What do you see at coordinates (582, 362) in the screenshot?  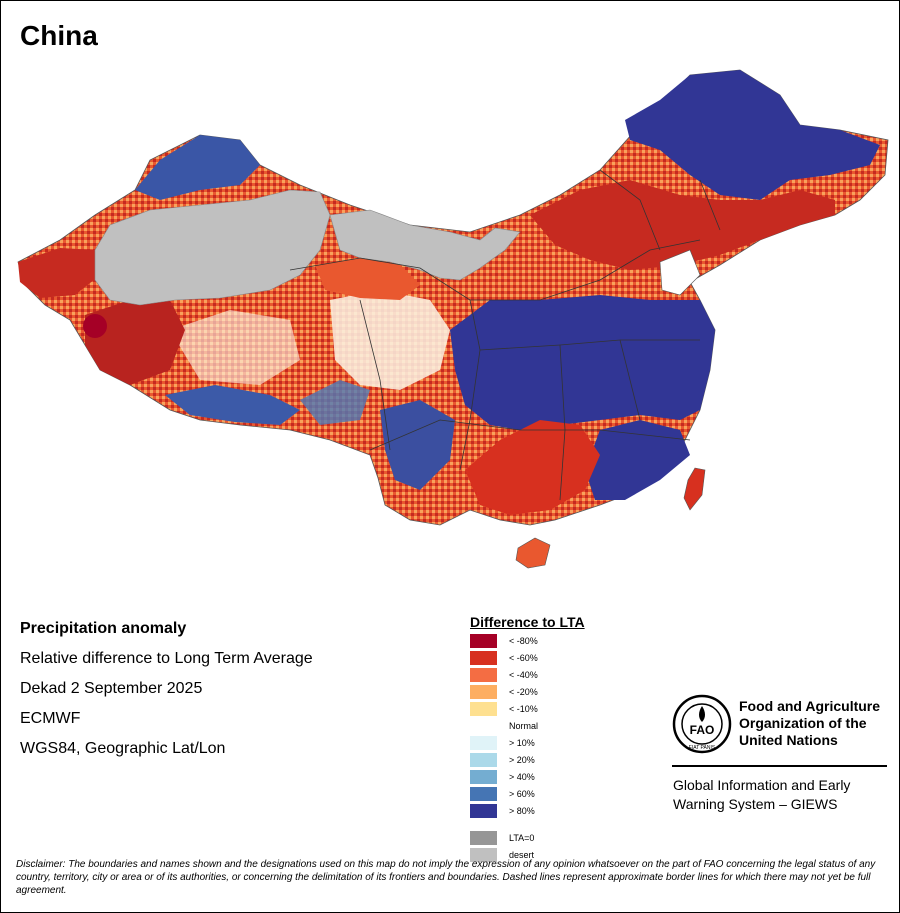 I see `wet-east-central` at bounding box center [582, 362].